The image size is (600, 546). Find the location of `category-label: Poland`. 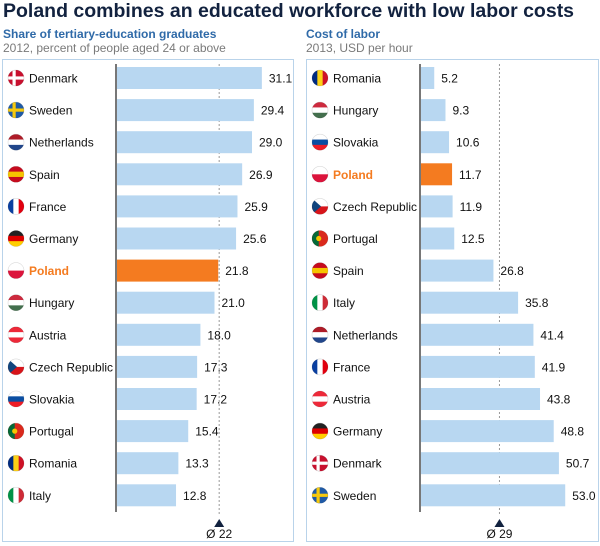

category-label: Poland is located at coordinates (353, 175).